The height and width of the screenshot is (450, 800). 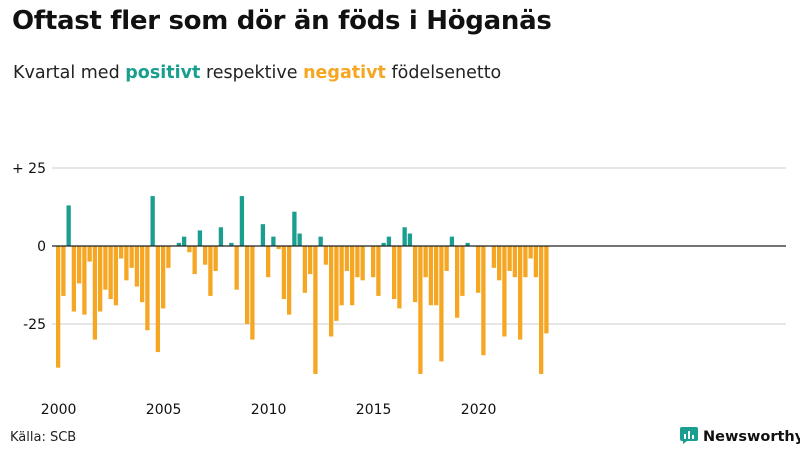 I want to click on bar-2021-q1, so click(x=499, y=263).